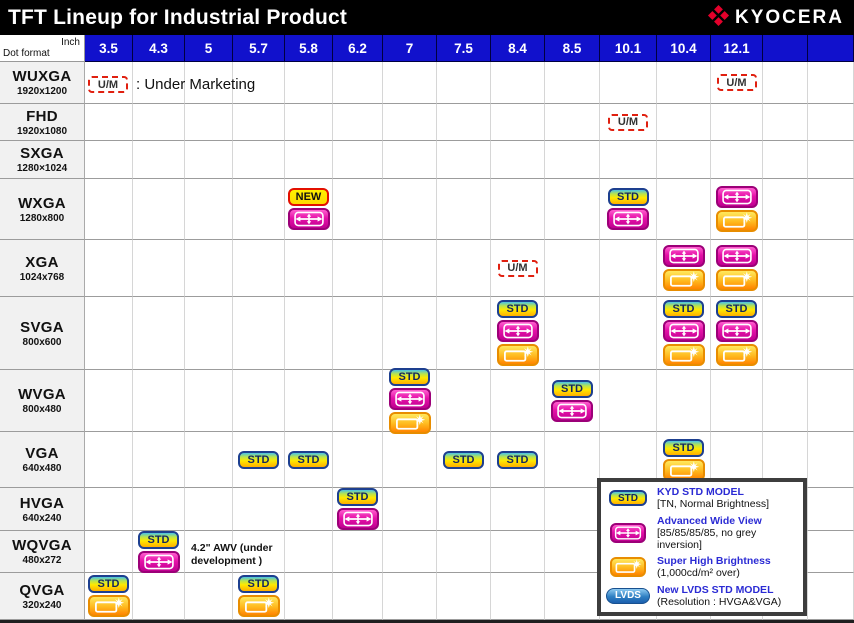 Image resolution: width=854 pixels, height=623 pixels. I want to click on corner-header: Inch Dot format, so click(42, 48).